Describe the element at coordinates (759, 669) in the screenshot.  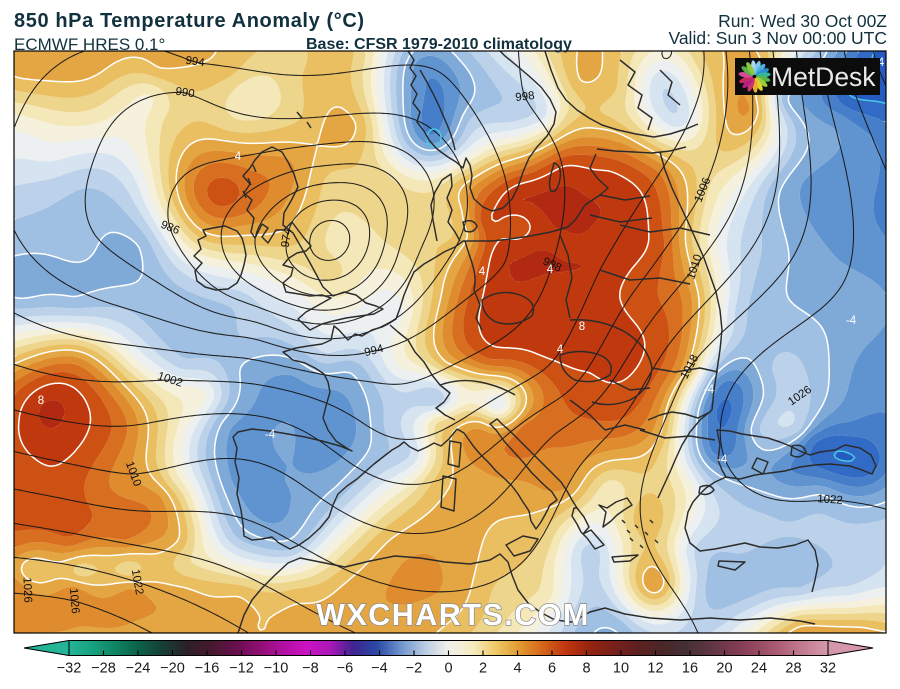
I see `svg-text: 24` at that location.